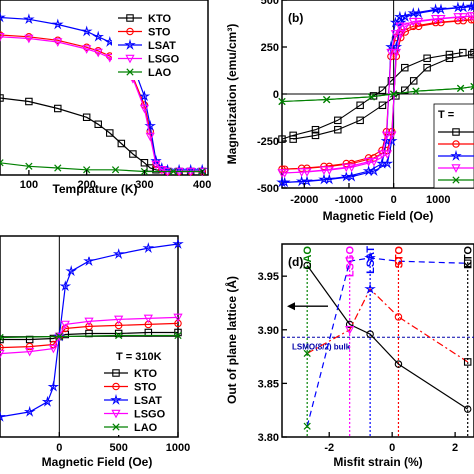 This screenshot has height=474, width=474. Describe the element at coordinates (349, 200) in the screenshot. I see `panel-b-xtick-label: -1000` at that location.